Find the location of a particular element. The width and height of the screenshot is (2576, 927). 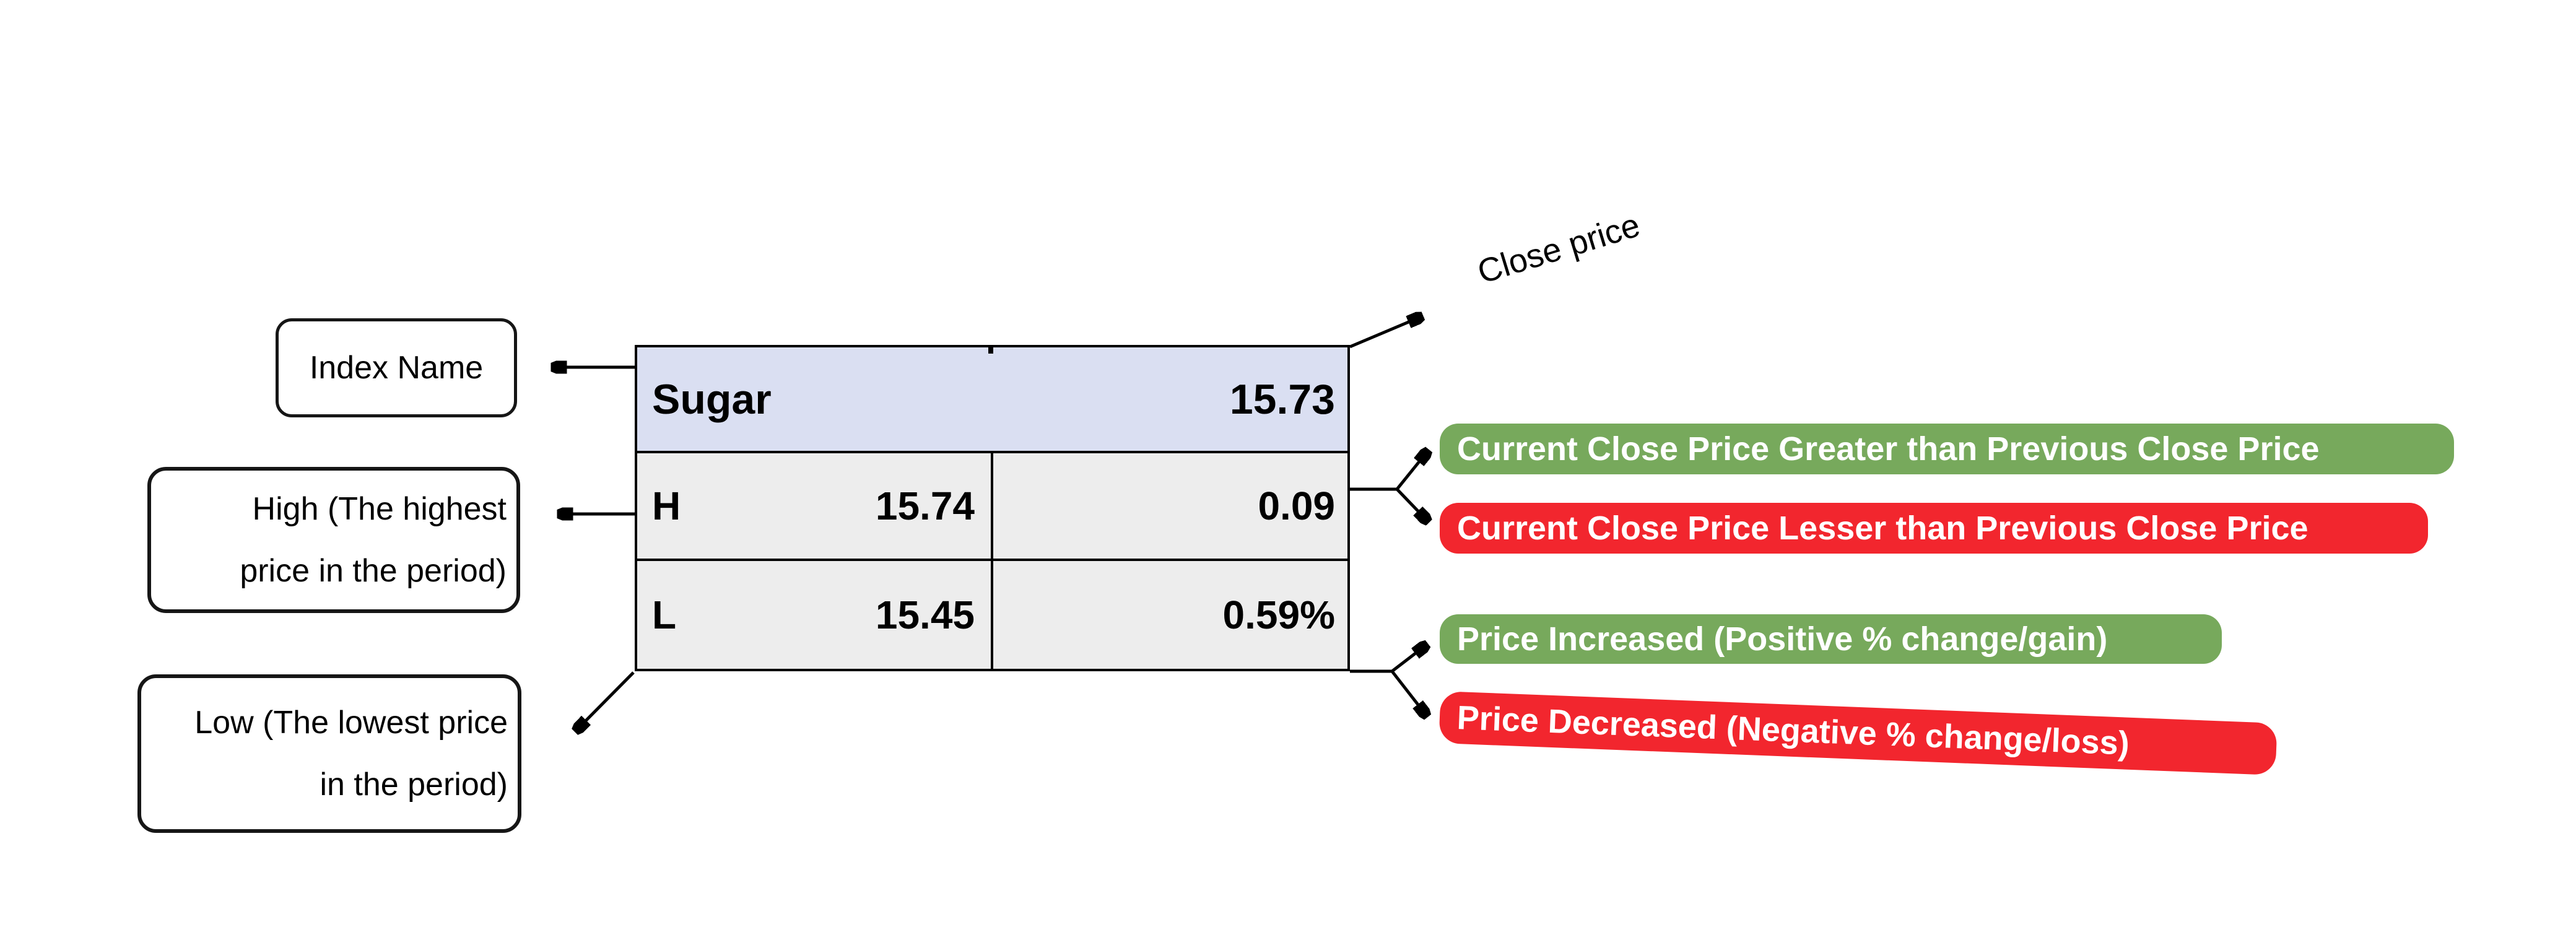

legend-price-increased-badge: Price Increased (Positive % change/gain) is located at coordinates (1831, 639).